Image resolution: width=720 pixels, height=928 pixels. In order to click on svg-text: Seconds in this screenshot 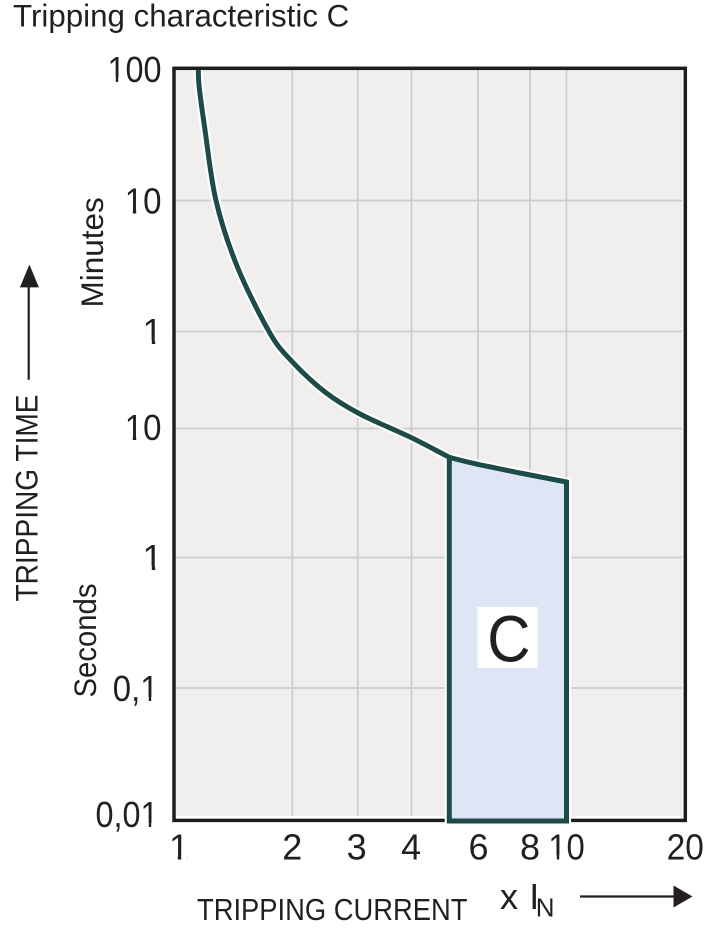, I will do `click(85, 641)`.